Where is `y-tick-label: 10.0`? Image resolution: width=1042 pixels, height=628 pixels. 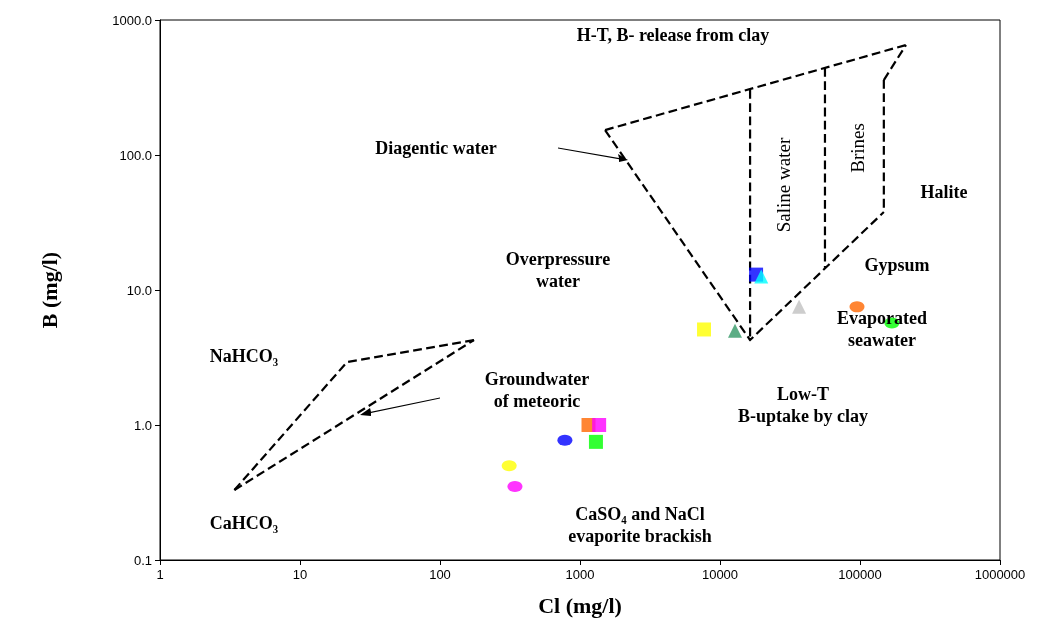
y-tick-label: 10.0 is located at coordinates (139, 290).